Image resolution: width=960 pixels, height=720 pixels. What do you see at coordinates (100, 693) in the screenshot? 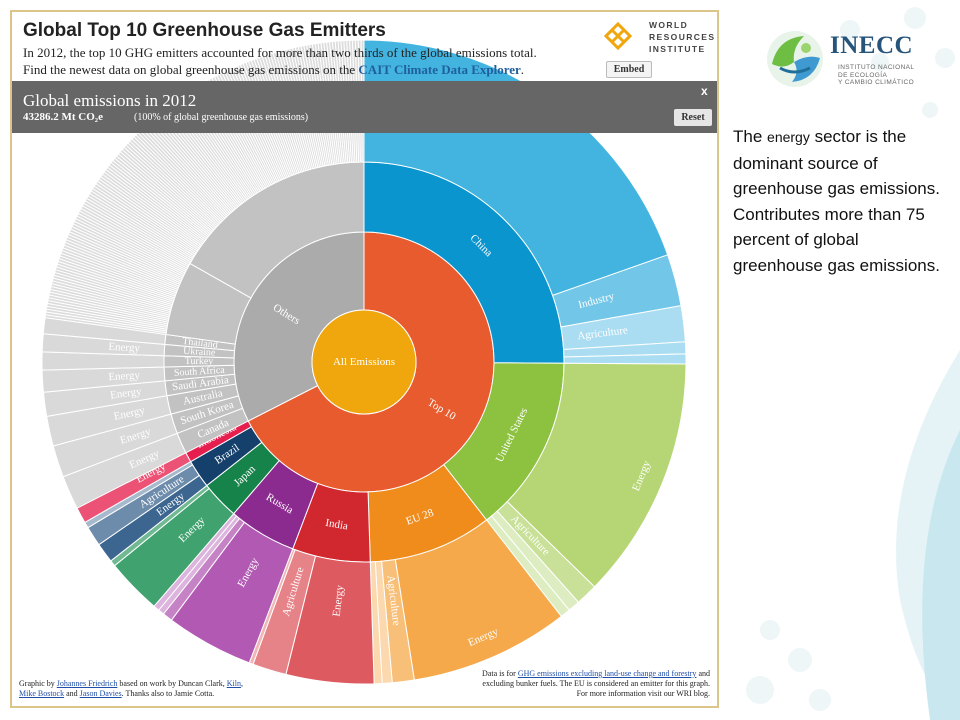
I see `jason-davies-link: Jason Davies` at bounding box center [100, 693].